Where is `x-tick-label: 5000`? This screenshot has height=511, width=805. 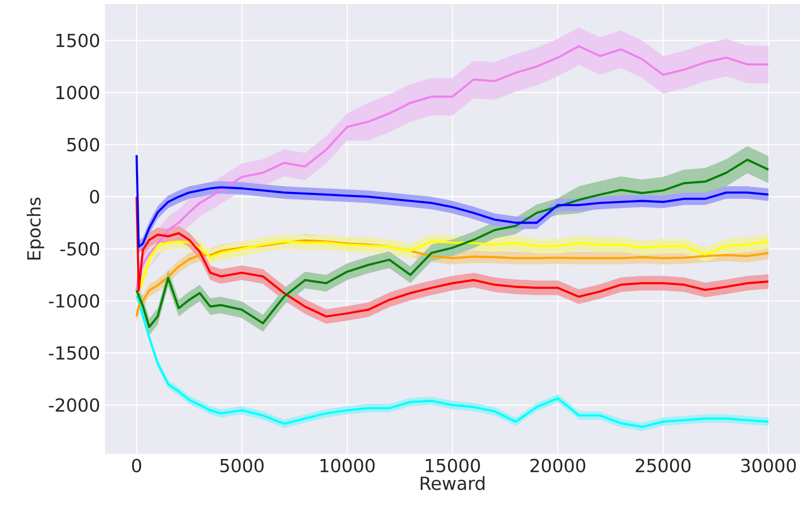
x-tick-label: 5000 is located at coordinates (242, 465).